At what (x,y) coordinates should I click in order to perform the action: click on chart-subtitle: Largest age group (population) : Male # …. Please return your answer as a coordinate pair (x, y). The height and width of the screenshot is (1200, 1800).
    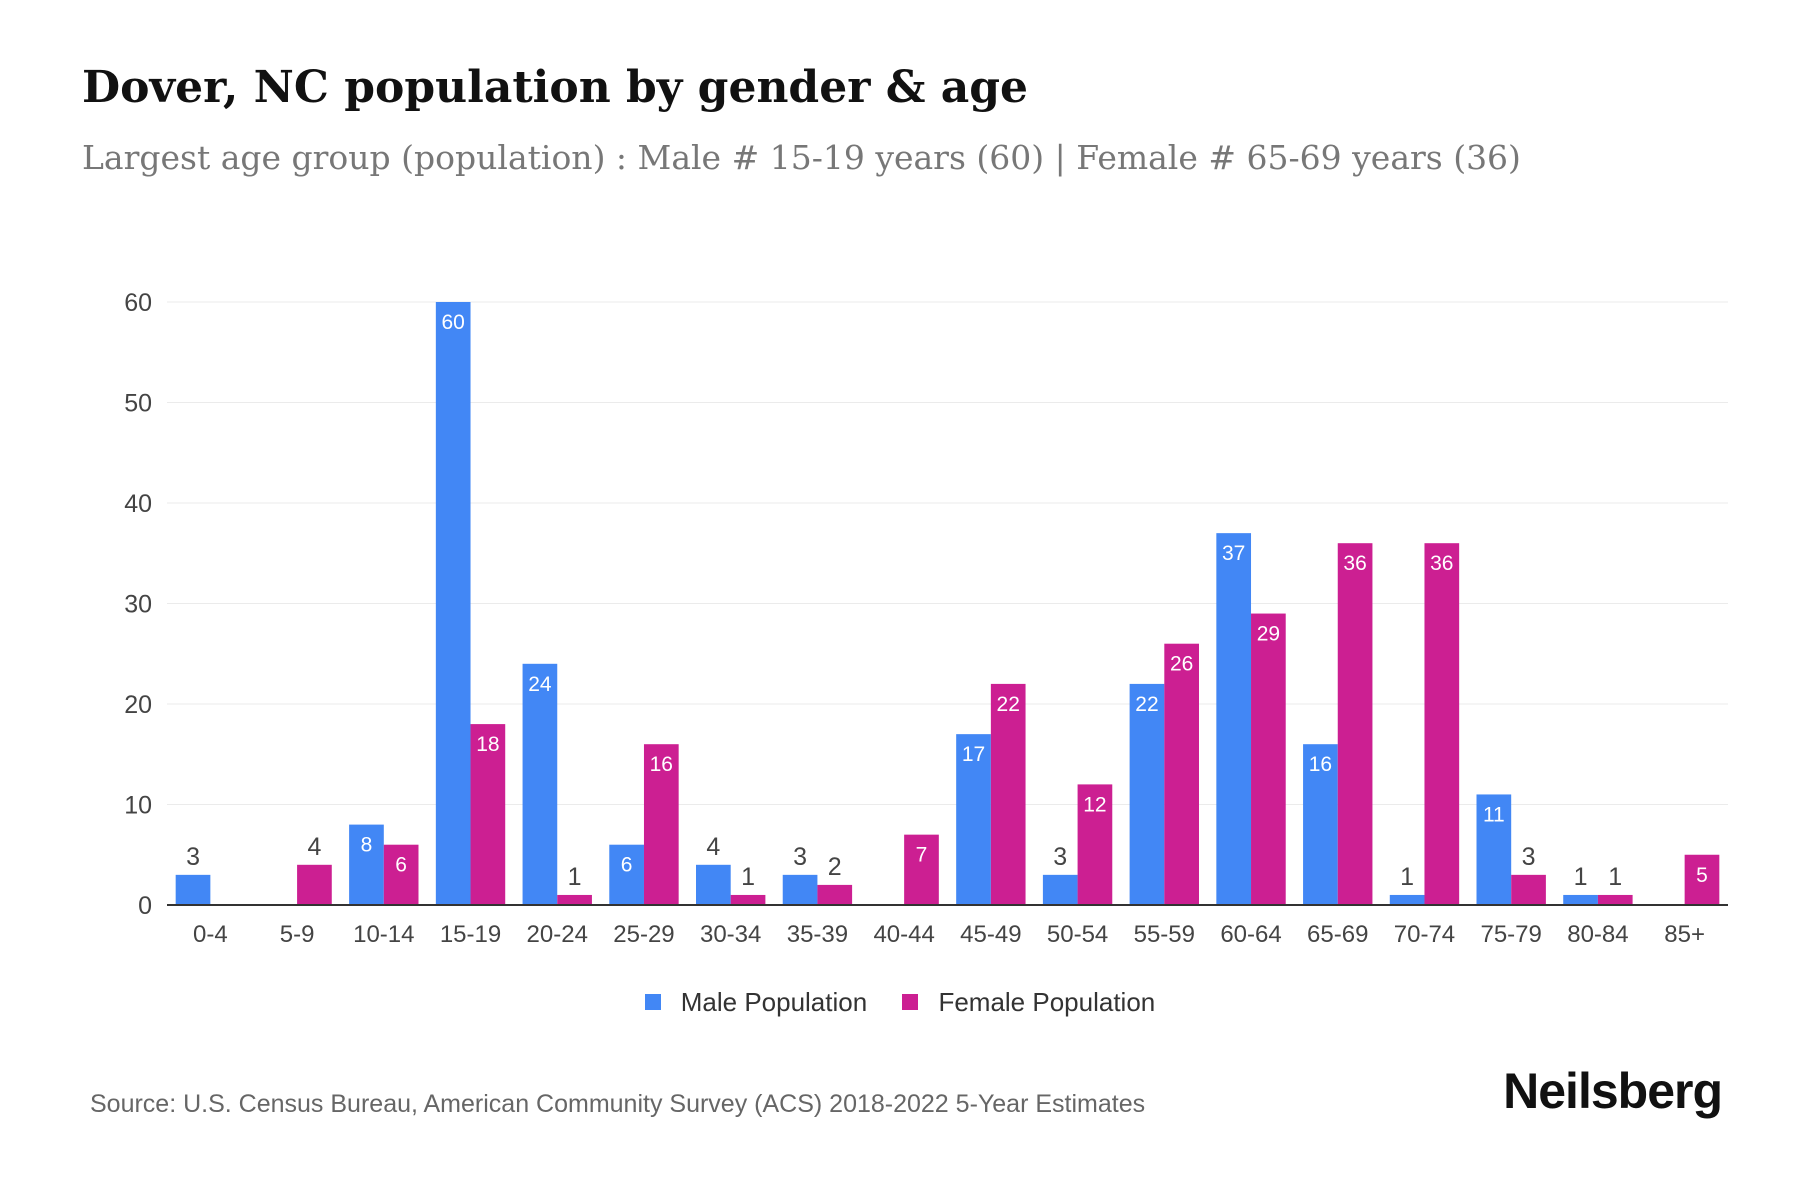
    Looking at the image, I should click on (801, 157).